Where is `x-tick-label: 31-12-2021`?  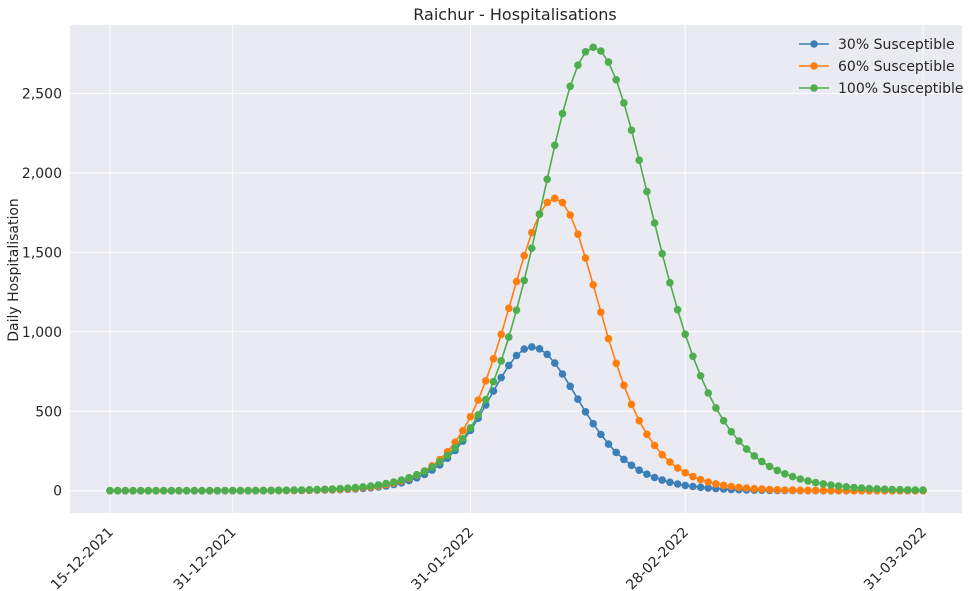 x-tick-label: 31-12-2021 is located at coordinates (205, 558).